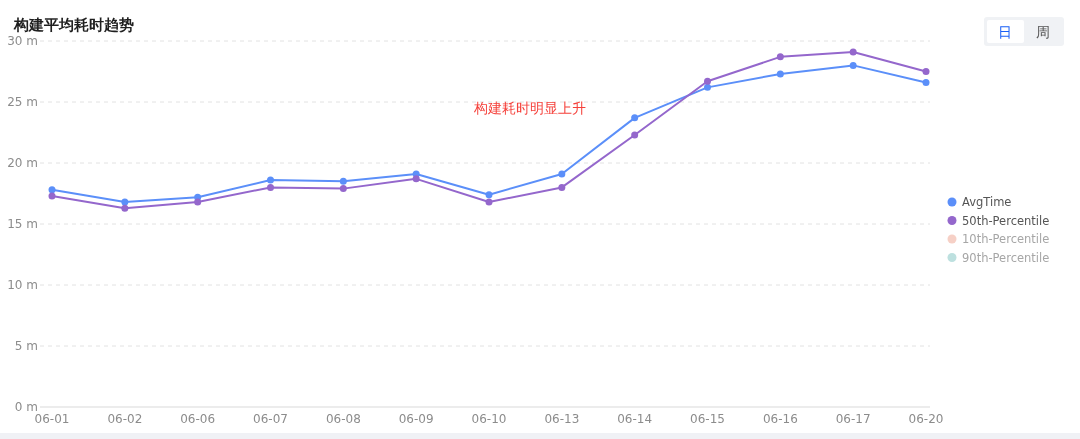 Image resolution: width=1080 pixels, height=439 pixels. Describe the element at coordinates (1005, 32) in the screenshot. I see `text: 日` at that location.